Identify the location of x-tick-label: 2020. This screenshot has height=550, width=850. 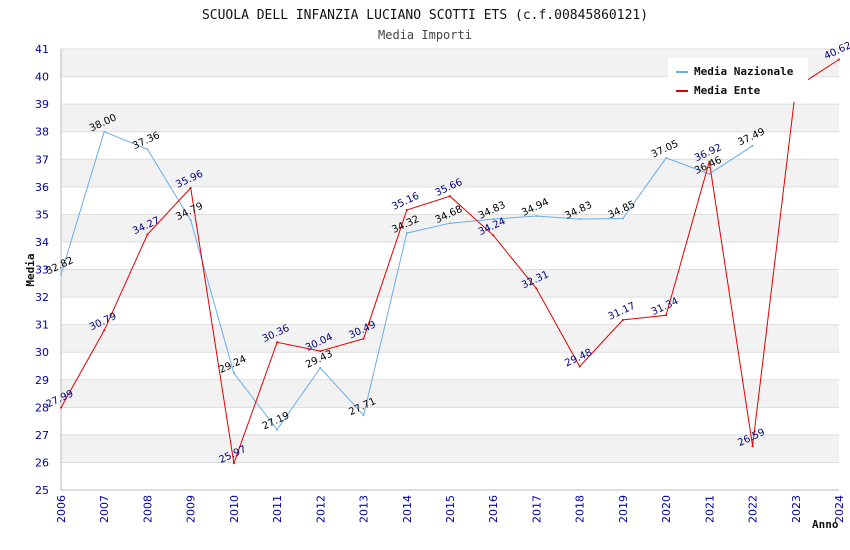
(666, 509).